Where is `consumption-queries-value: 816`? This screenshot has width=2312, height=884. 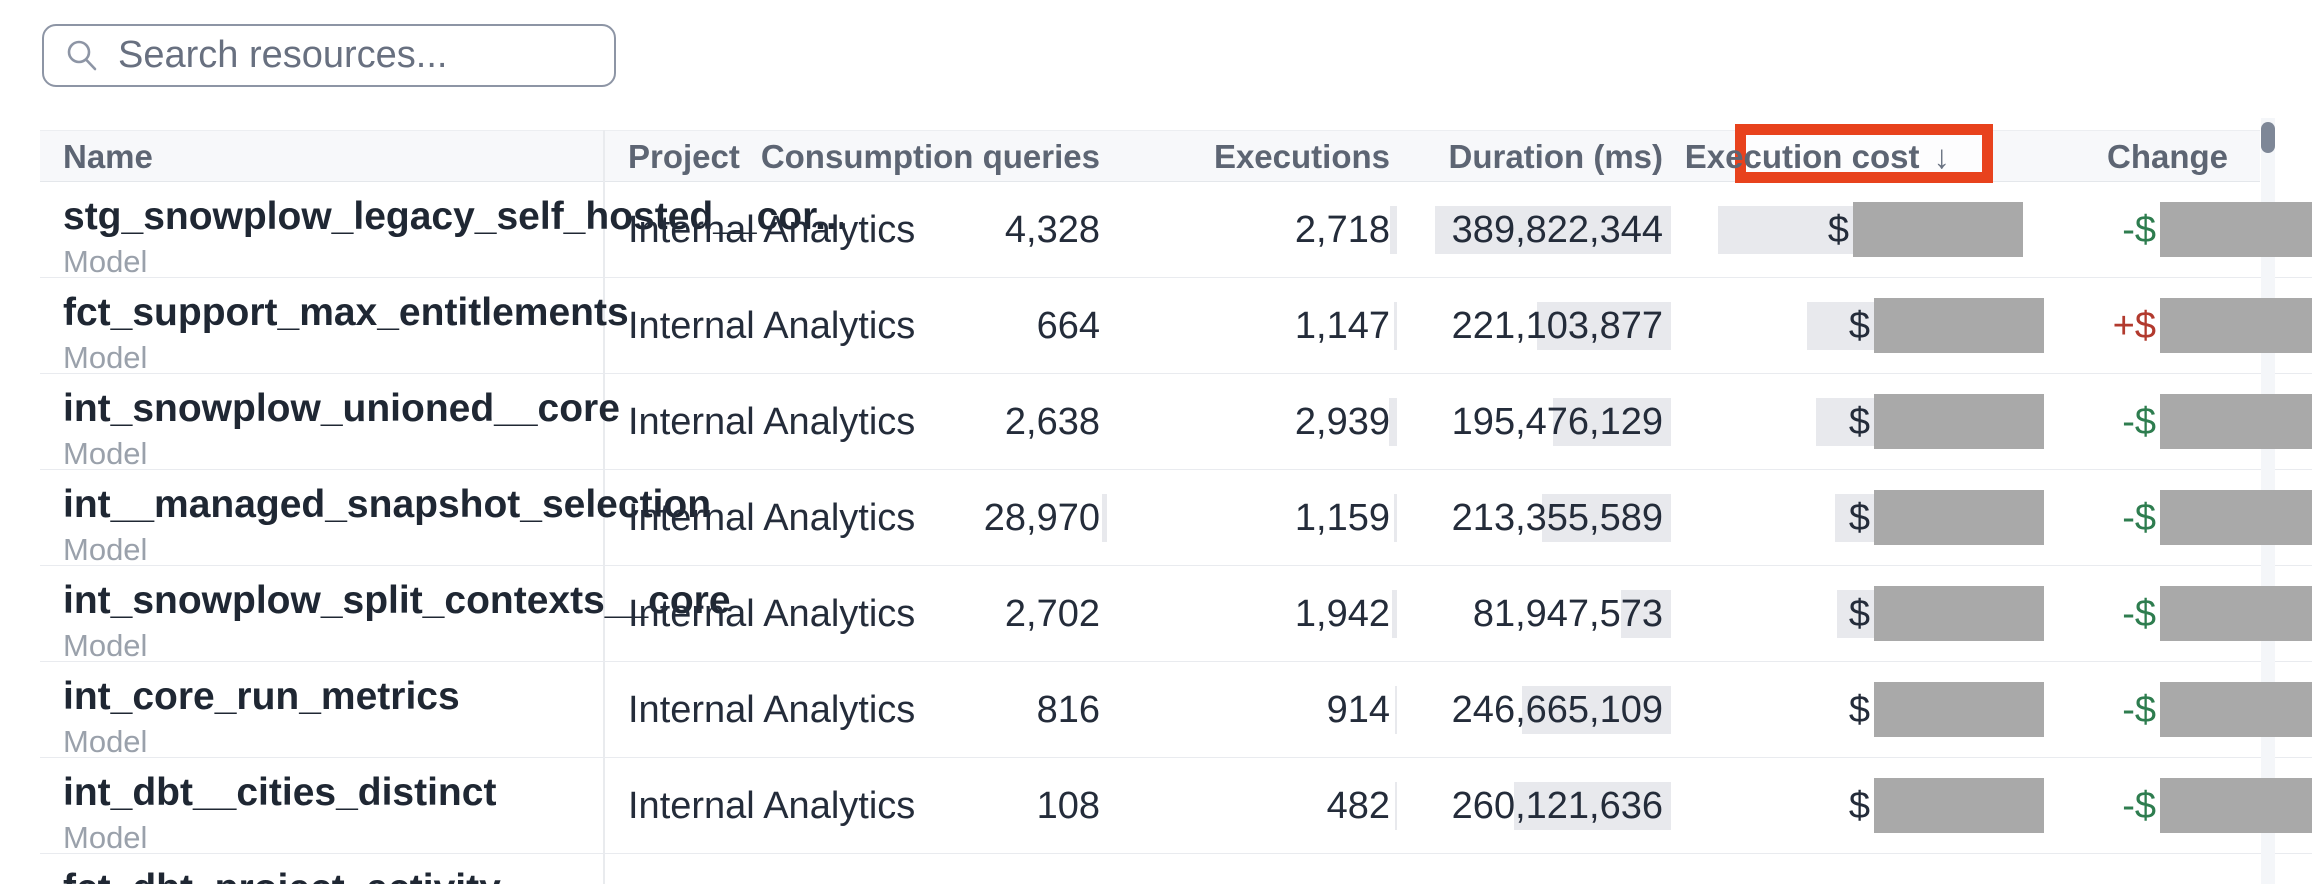 consumption-queries-value: 816 is located at coordinates (1068, 709).